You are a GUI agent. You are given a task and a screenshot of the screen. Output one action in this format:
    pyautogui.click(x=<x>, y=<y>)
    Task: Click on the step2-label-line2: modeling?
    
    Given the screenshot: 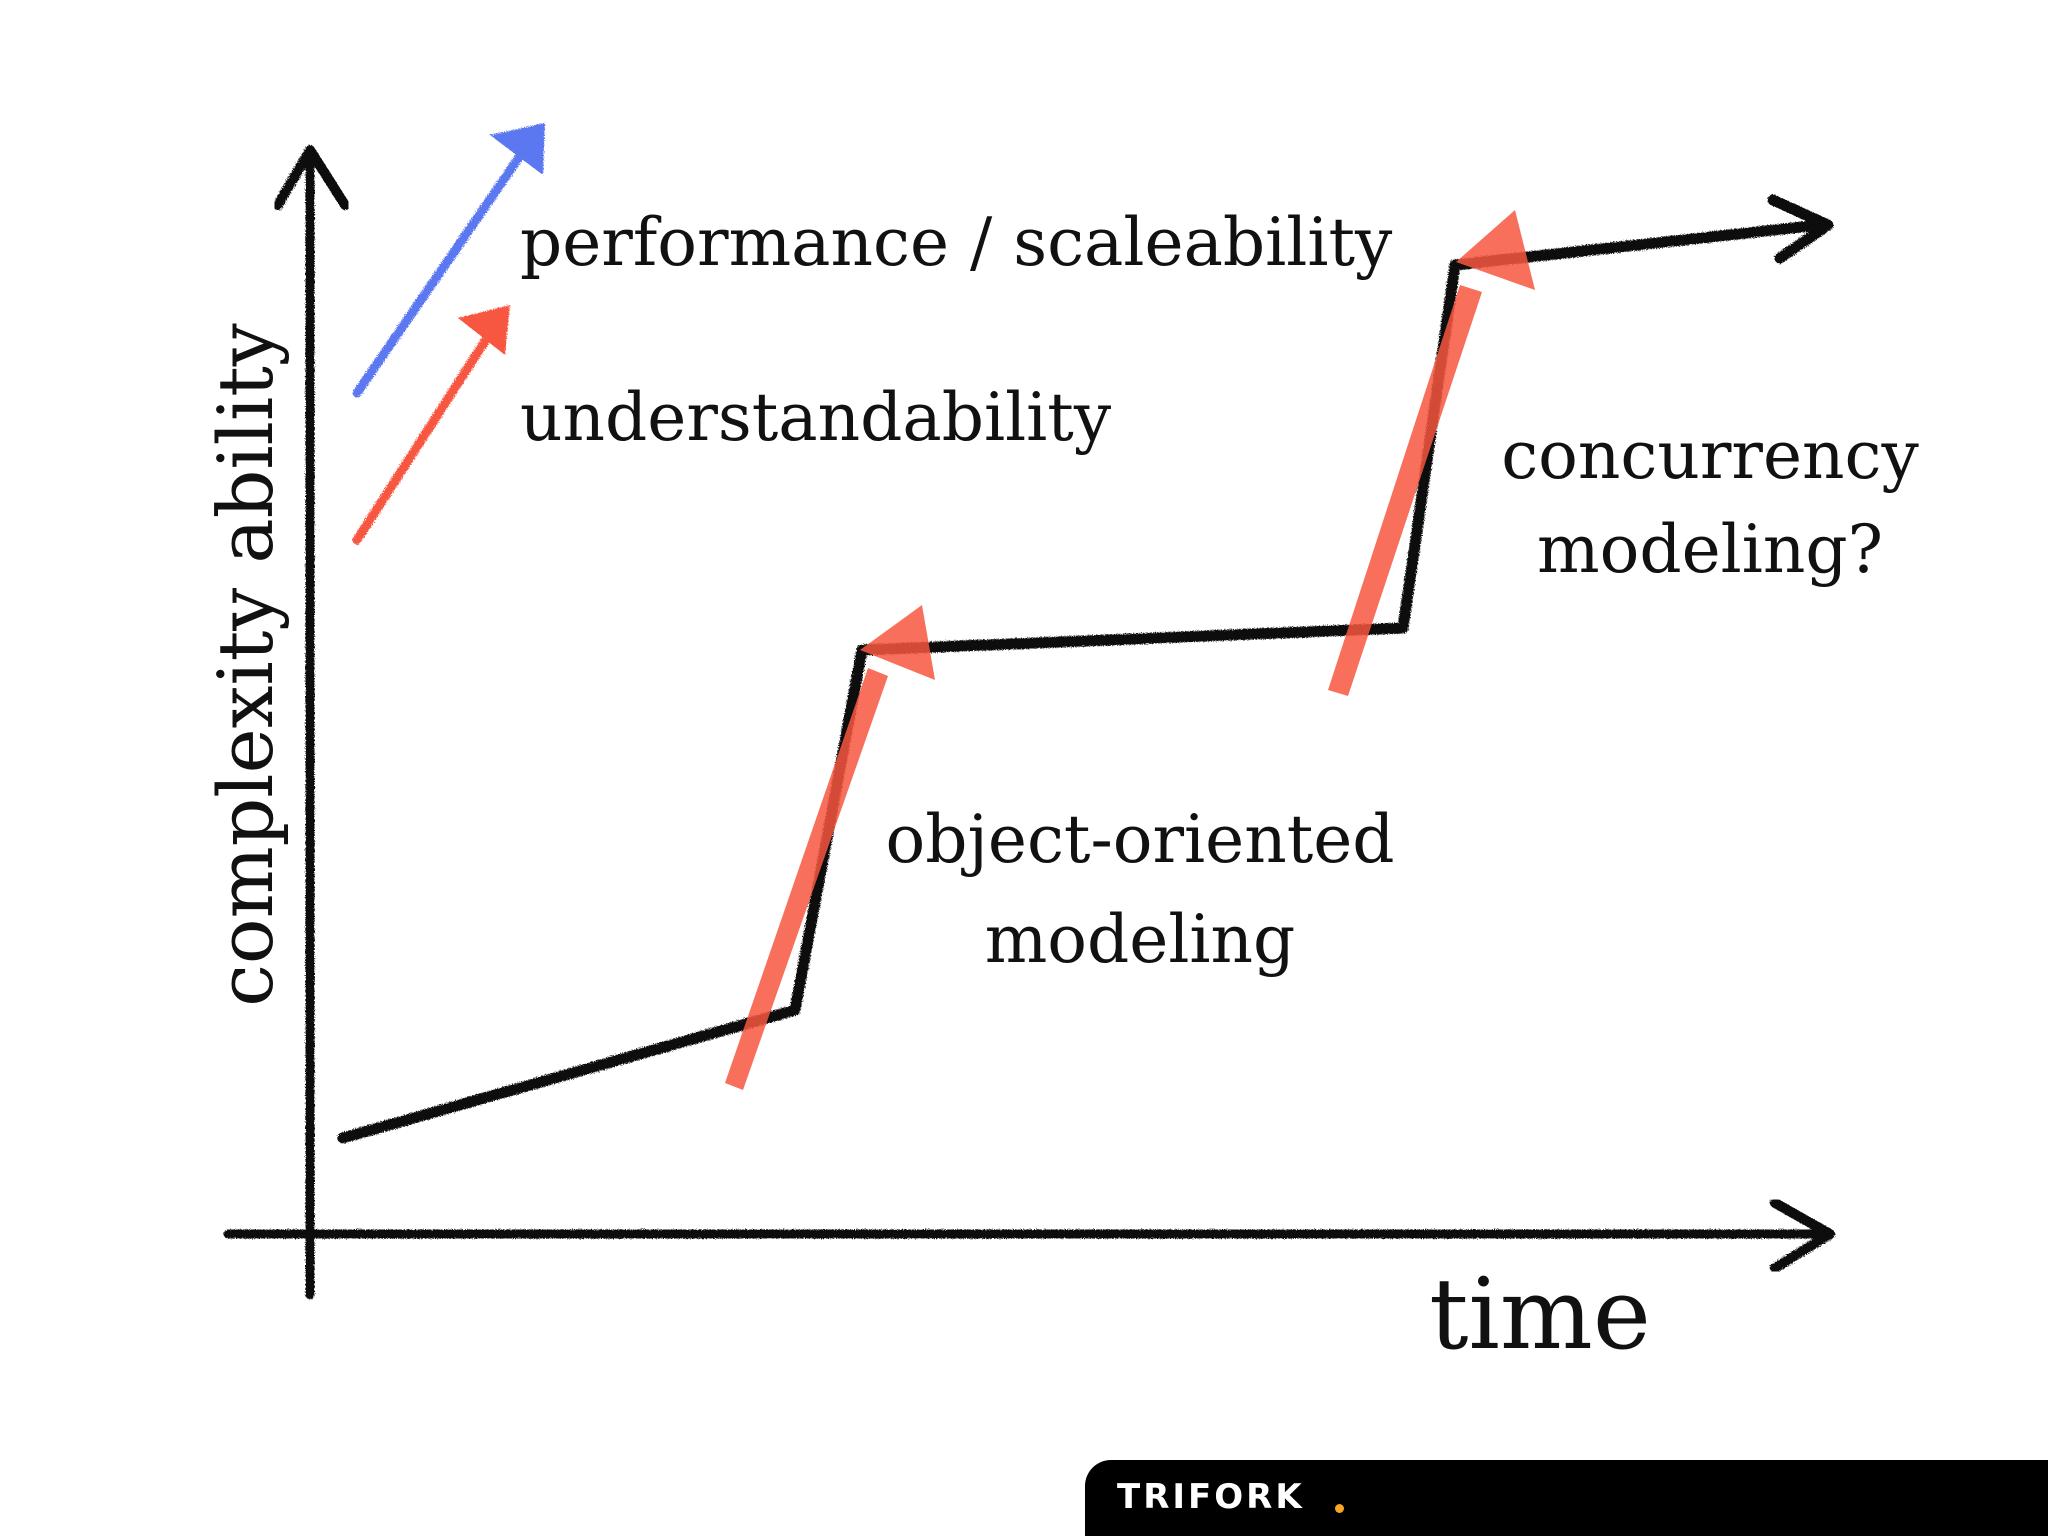 What is the action you would take?
    pyautogui.click(x=1710, y=549)
    